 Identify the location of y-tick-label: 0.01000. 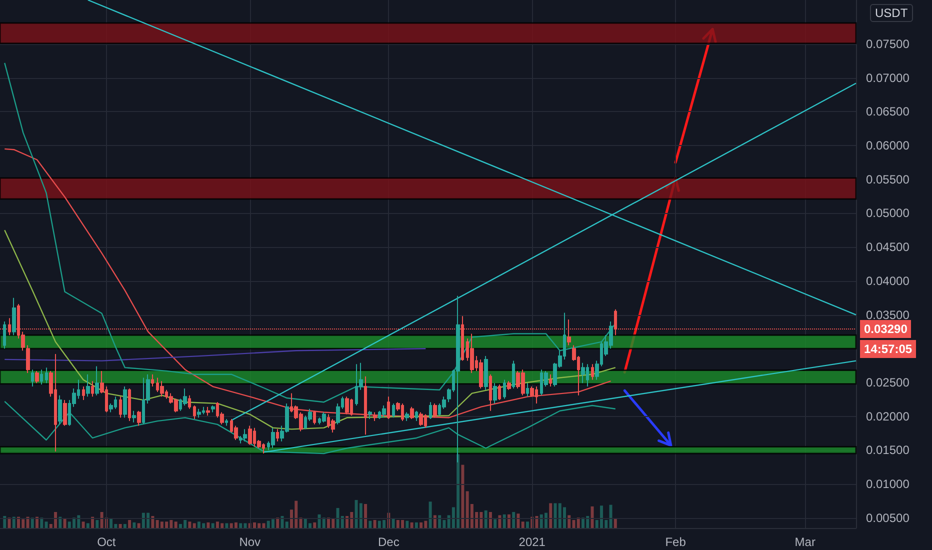
(888, 484).